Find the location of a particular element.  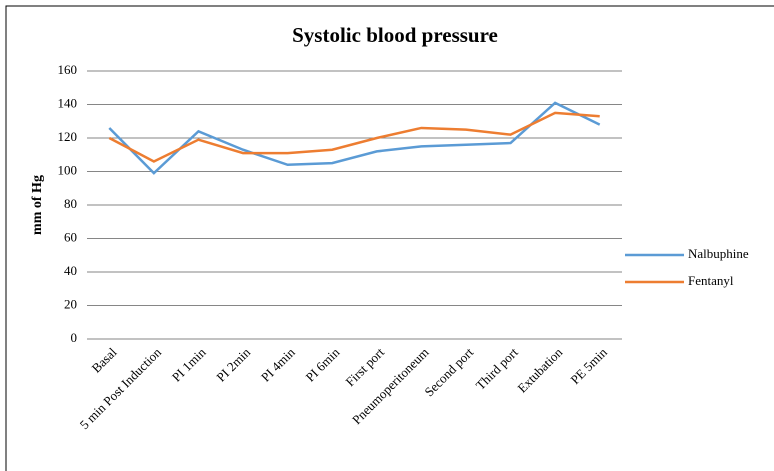

x-tick-label: Extubation is located at coordinates (539, 369).